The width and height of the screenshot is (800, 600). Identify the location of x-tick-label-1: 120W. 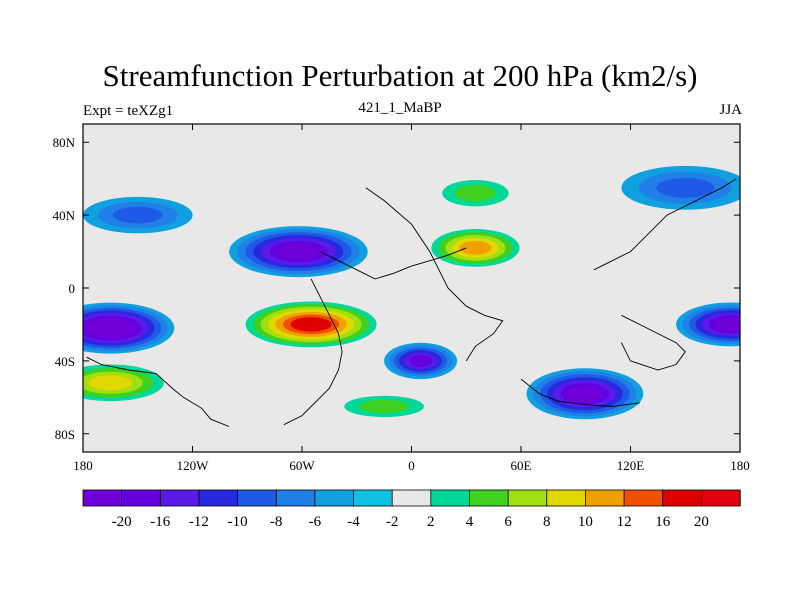
(193, 465).